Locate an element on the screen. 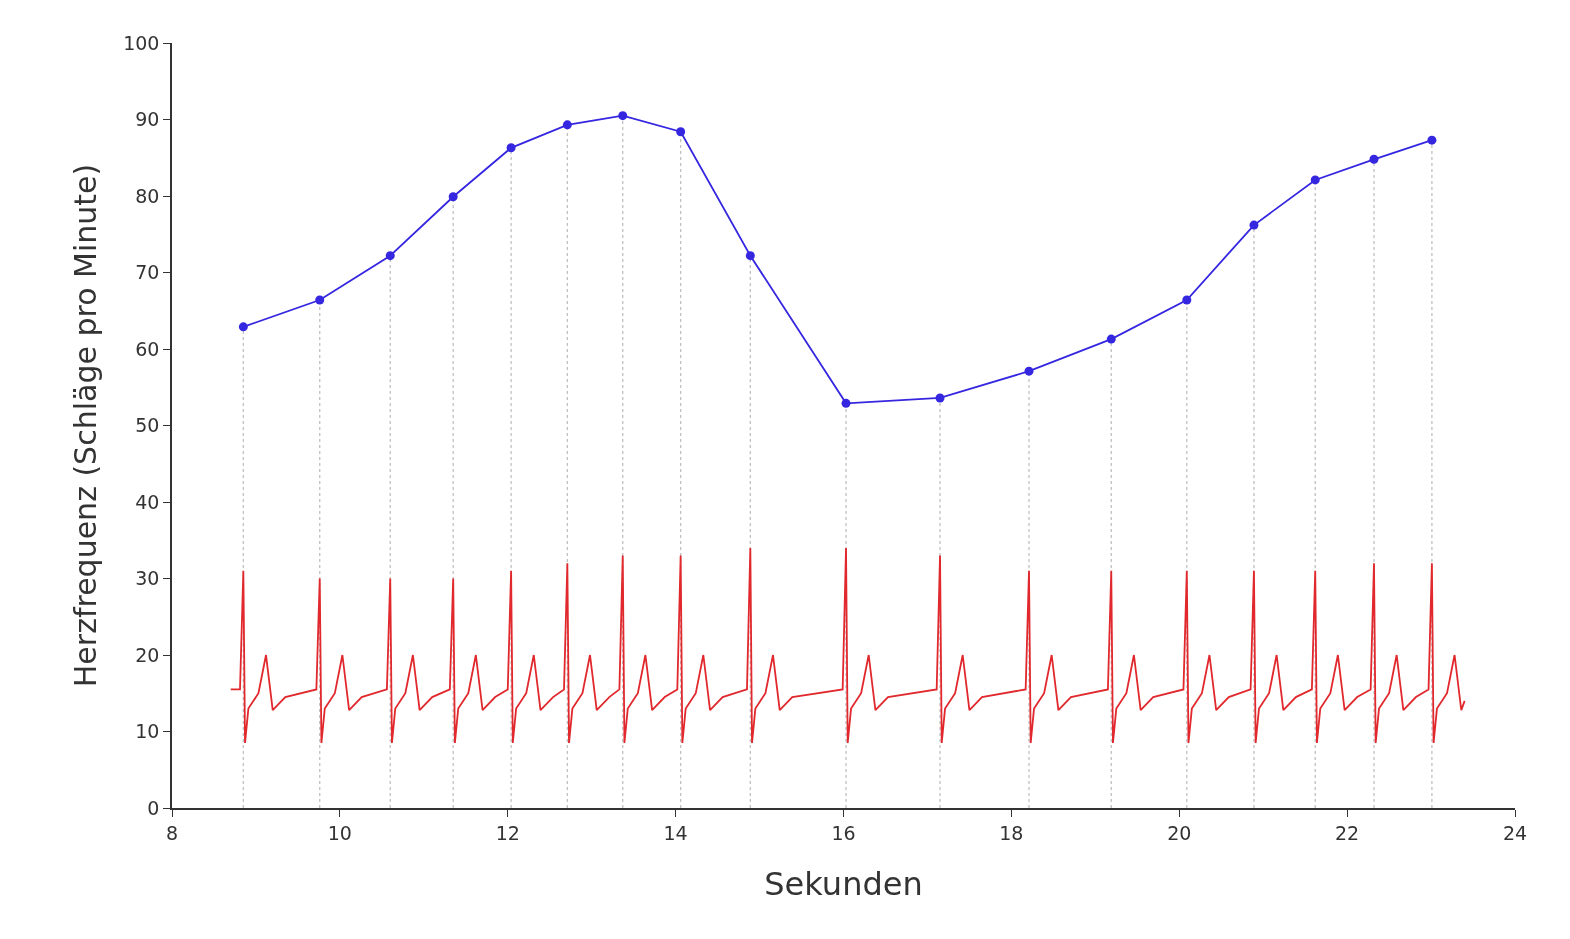  x-tick-label: 22 is located at coordinates (1347, 832).